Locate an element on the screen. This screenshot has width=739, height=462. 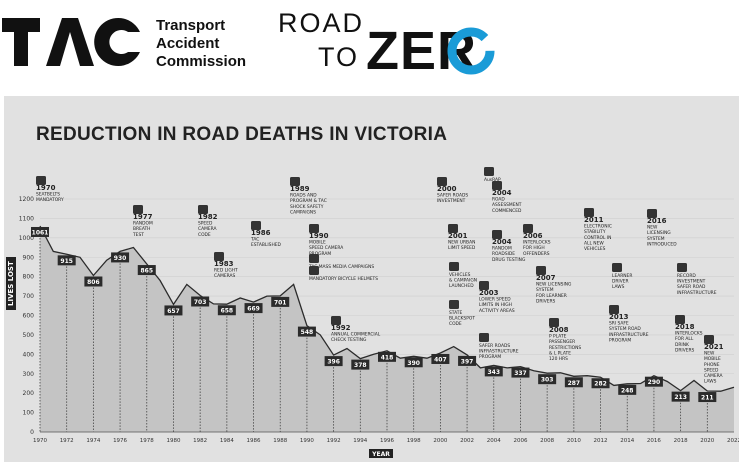
milestone-text: MANDATORY is located at coordinates (50, 200).